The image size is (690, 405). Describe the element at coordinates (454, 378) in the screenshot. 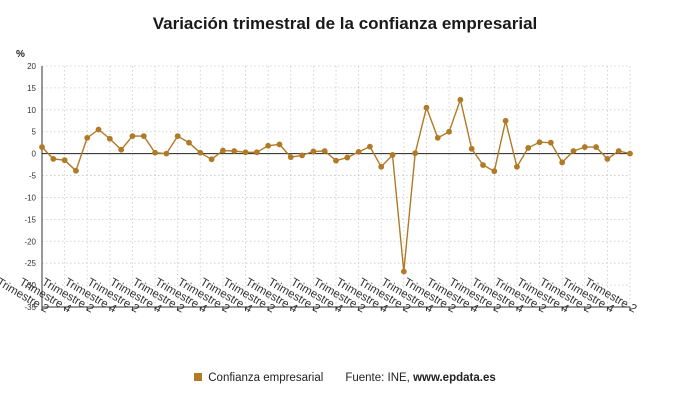

I see `source-site: www.epdata.es` at that location.